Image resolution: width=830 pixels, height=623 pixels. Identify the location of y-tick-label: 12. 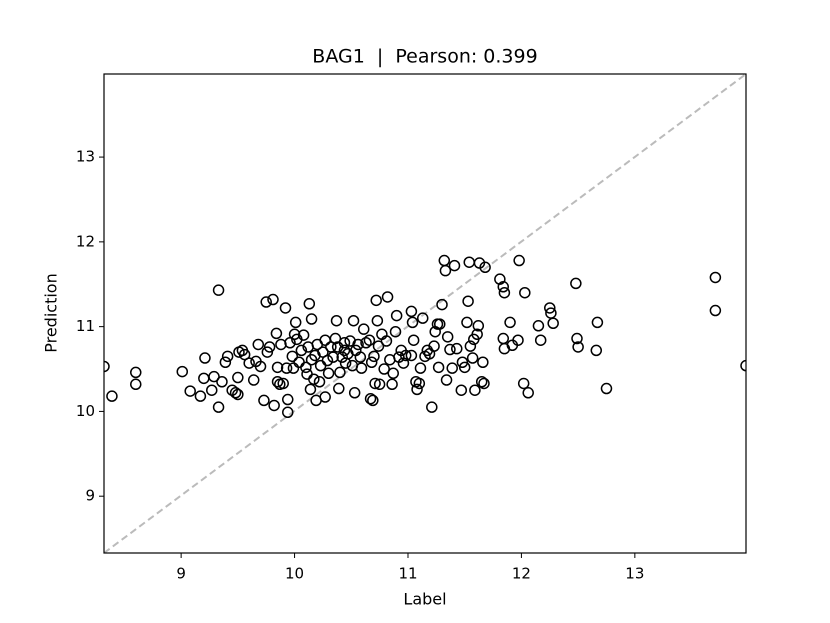
(85, 241).